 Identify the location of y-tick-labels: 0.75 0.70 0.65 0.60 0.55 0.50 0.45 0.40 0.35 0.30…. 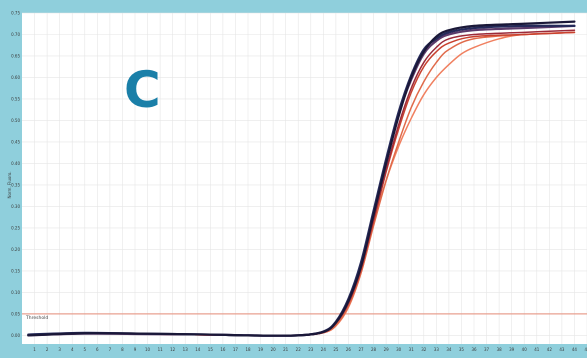
(15, 174).